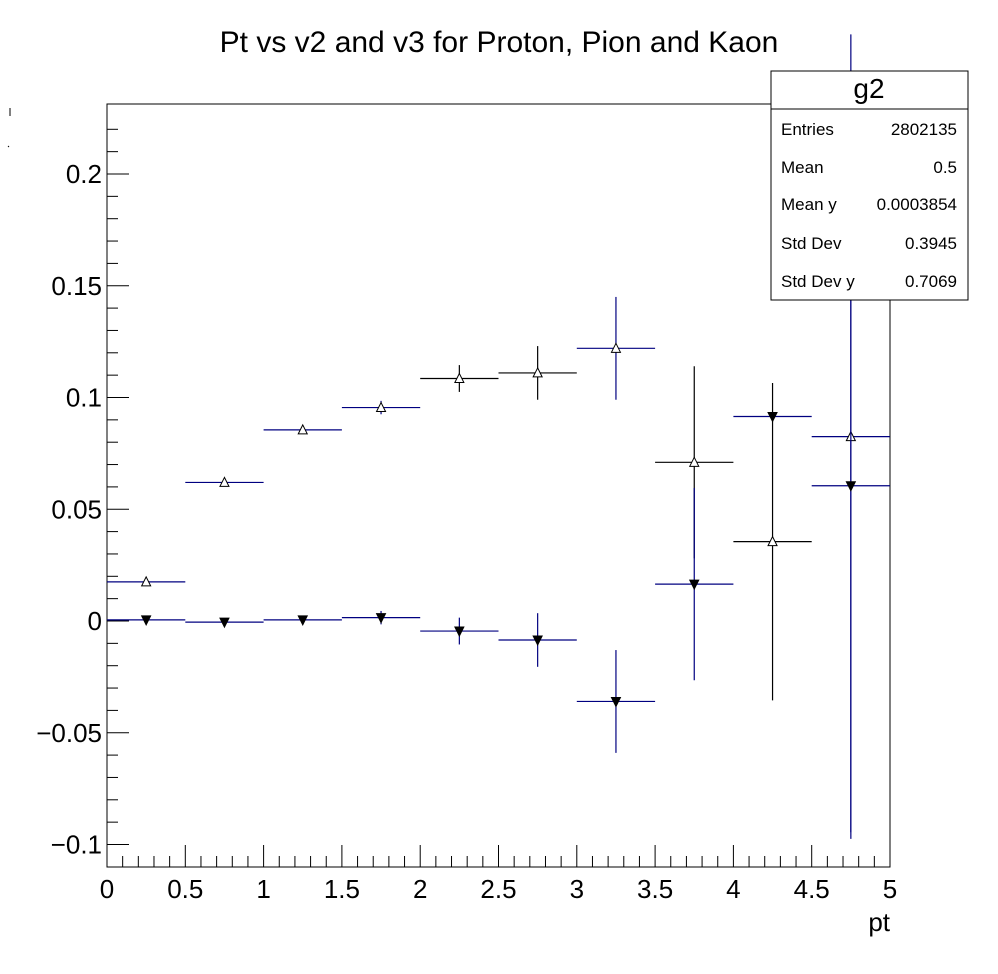 This screenshot has width=998, height=974. What do you see at coordinates (76, 509) in the screenshot?
I see `y-tick-label: 0.05` at bounding box center [76, 509].